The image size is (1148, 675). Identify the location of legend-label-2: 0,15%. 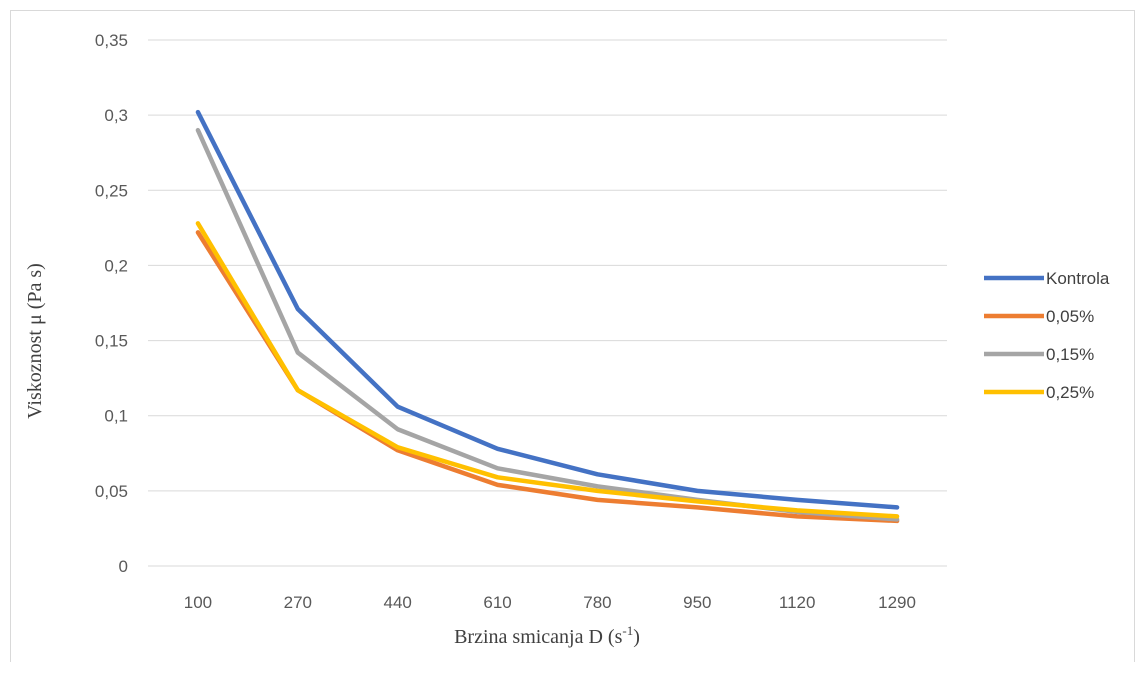
(1070, 354).